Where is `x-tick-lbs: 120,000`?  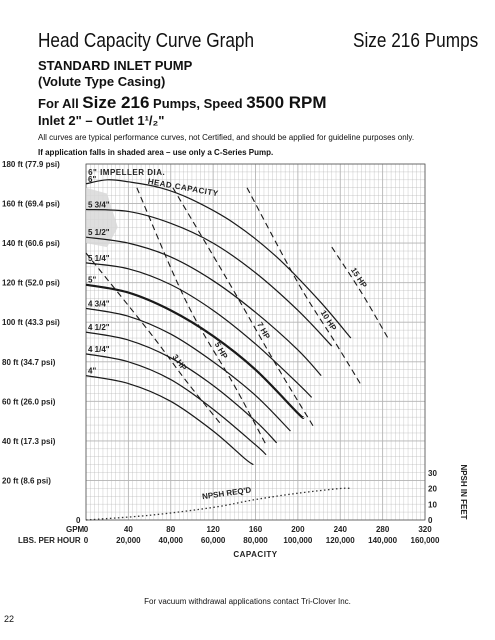 x-tick-lbs: 120,000 is located at coordinates (340, 540).